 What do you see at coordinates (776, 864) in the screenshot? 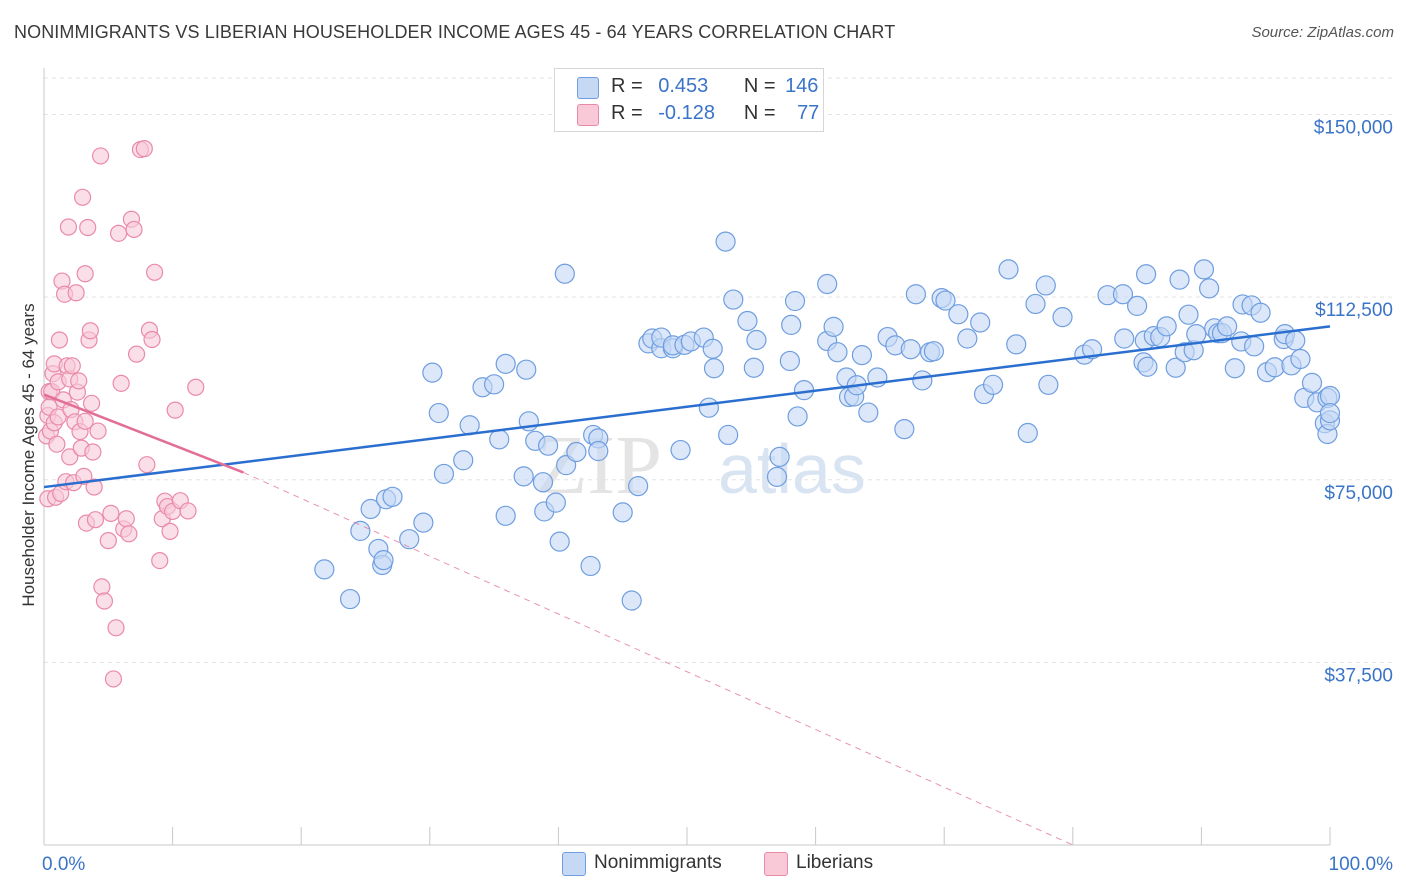
I see `series-swatch-liberians` at bounding box center [776, 864].